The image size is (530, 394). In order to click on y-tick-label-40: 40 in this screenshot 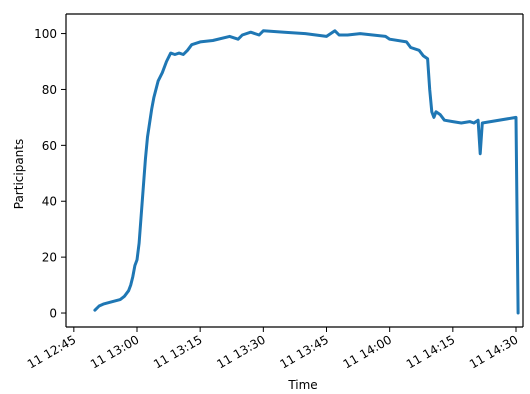, I will do `click(49, 202)`.